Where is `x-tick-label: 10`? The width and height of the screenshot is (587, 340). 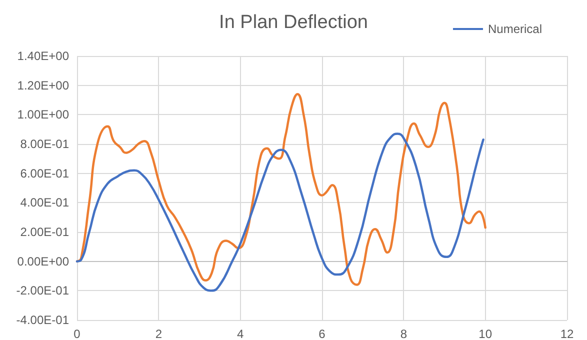 x-tick-label: 10 is located at coordinates (485, 333).